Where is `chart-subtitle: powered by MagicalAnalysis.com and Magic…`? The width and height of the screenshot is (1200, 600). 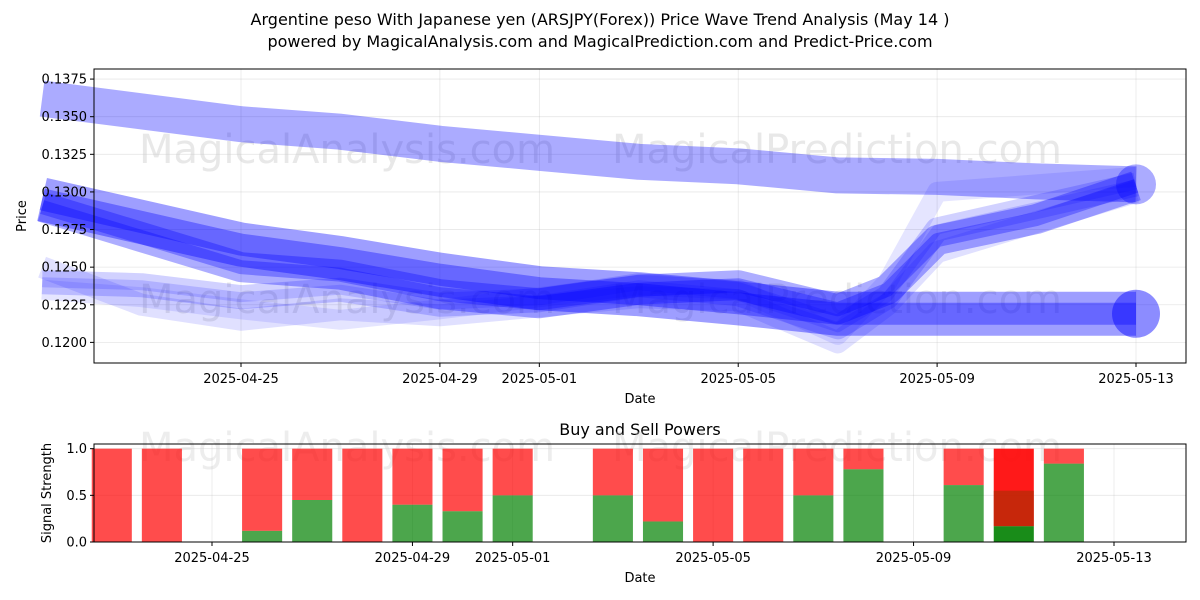 chart-subtitle: powered by MagicalAnalysis.com and Magic… is located at coordinates (600, 41).